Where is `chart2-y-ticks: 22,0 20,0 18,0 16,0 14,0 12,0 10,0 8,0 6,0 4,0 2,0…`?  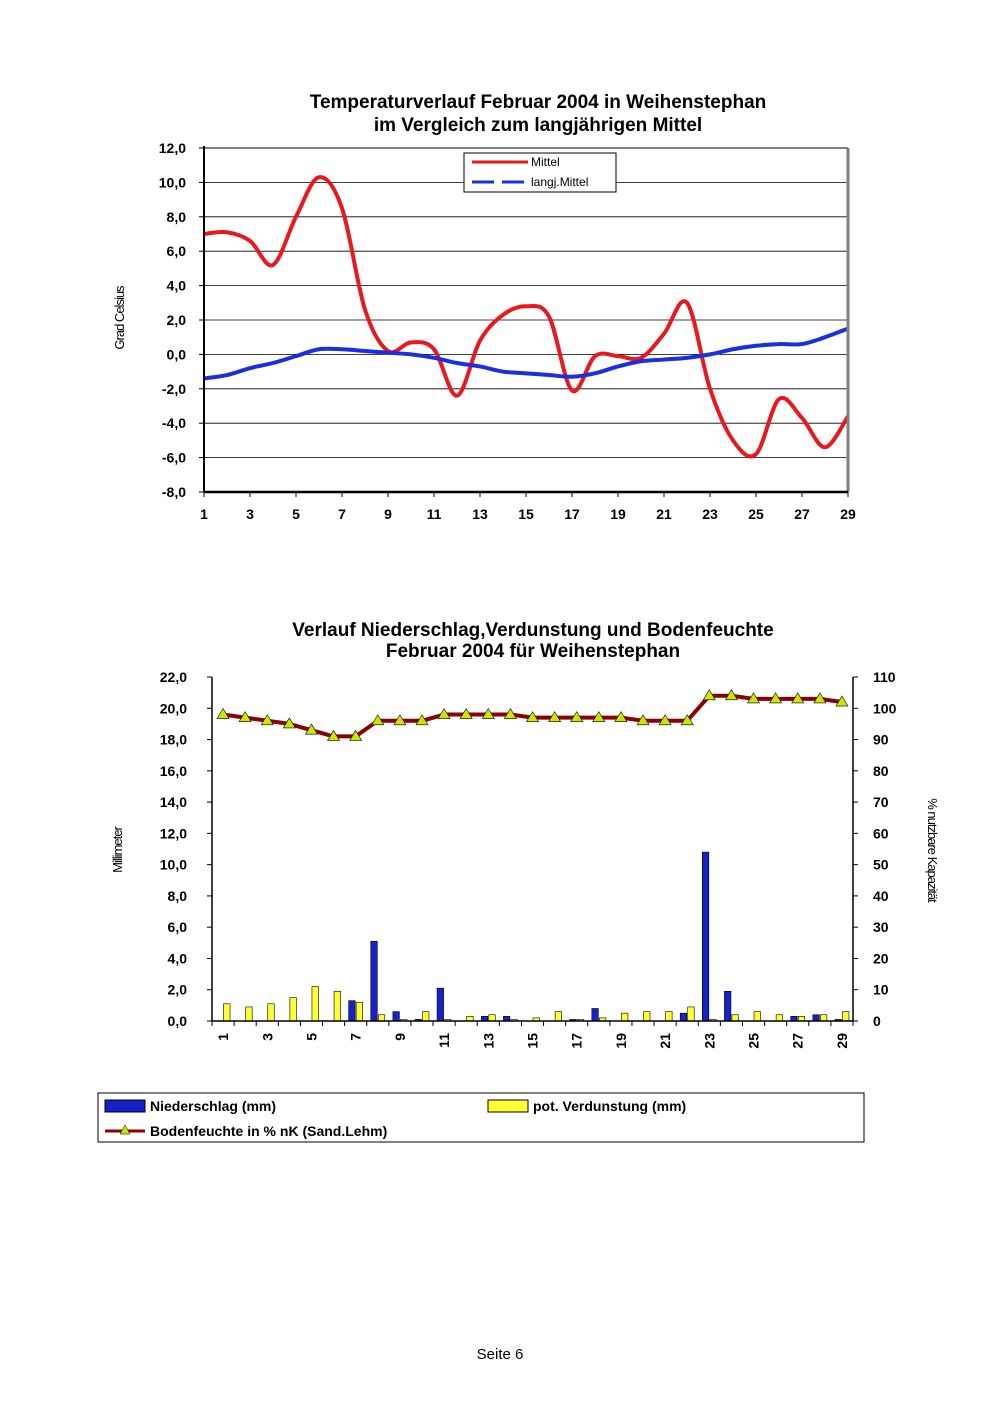 chart2-y-ticks: 22,0 20,0 18,0 16,0 14,0 12,0 10,0 8,0 6,0 4,0 2,0… is located at coordinates (186, 849).